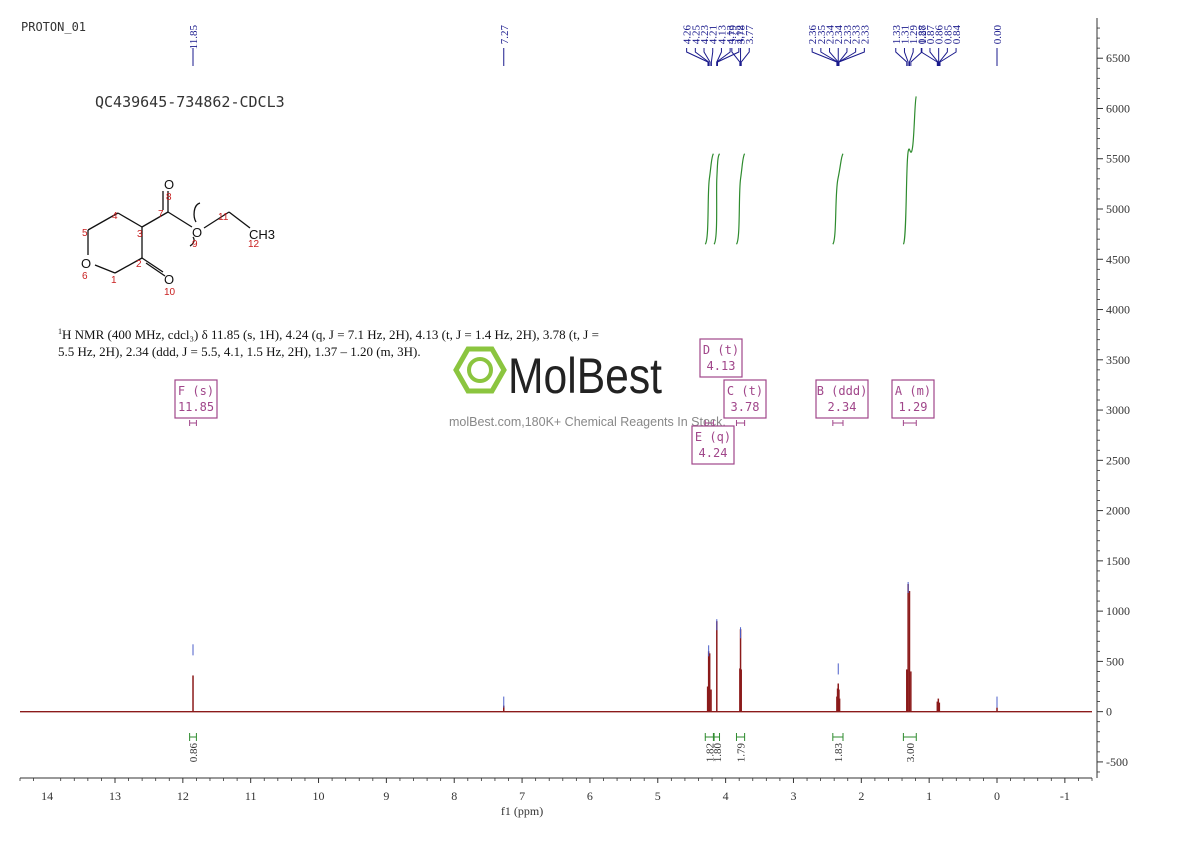  Describe the element at coordinates (710, 752) in the screenshot. I see `integral-value: 1.82` at that location.